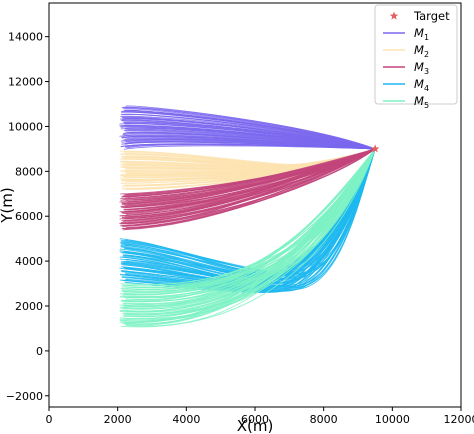 This screenshot has height=434, width=474. Describe the element at coordinates (426, 54) in the screenshot. I see `legend-subscript: 2` at that location.